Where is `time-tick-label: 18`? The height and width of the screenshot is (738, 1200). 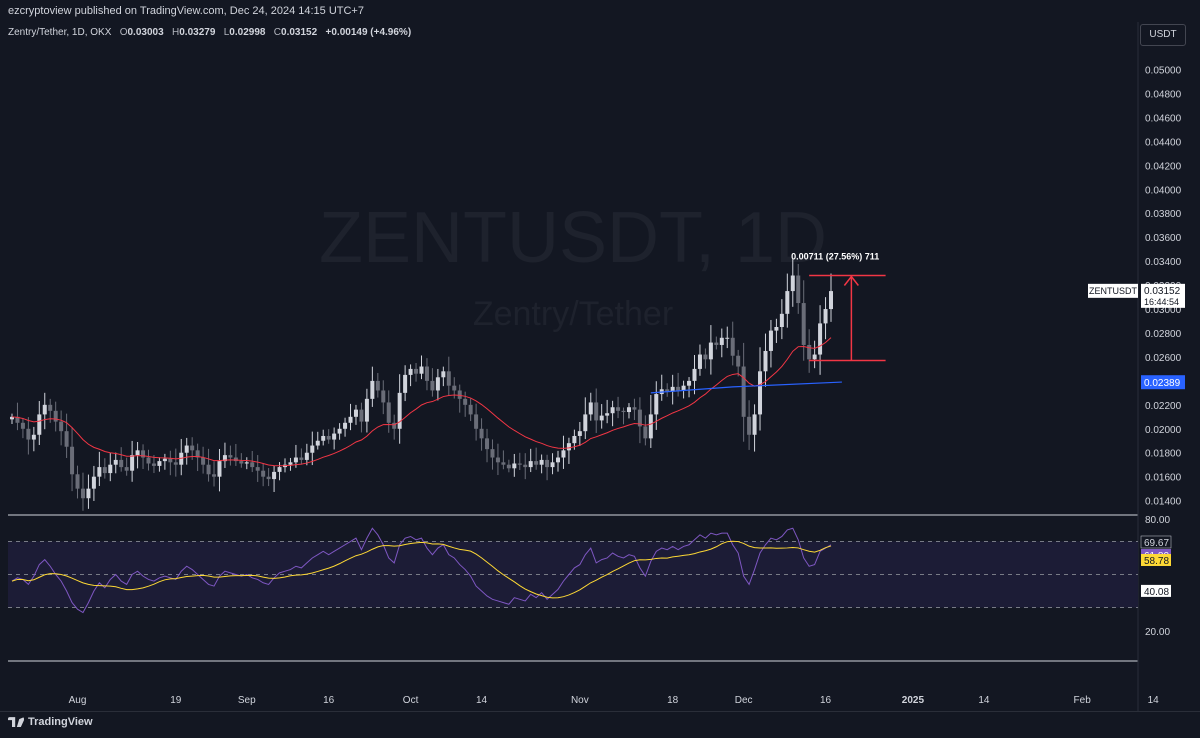
time-tick-label: 18 is located at coordinates (673, 700).